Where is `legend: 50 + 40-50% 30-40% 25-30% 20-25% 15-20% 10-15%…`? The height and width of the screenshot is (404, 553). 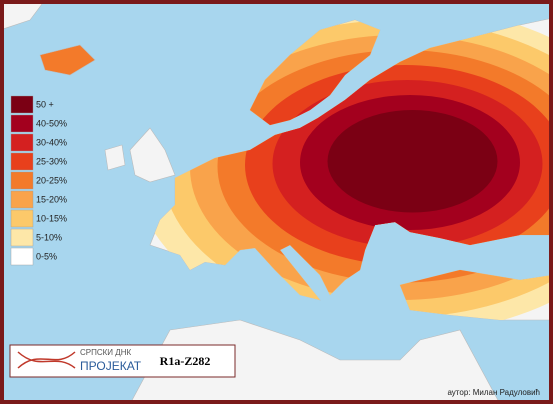
legend: 50 + 40-50% 30-40% 25-30% 20-25% 15-20% 10-15%… is located at coordinates (40, 181).